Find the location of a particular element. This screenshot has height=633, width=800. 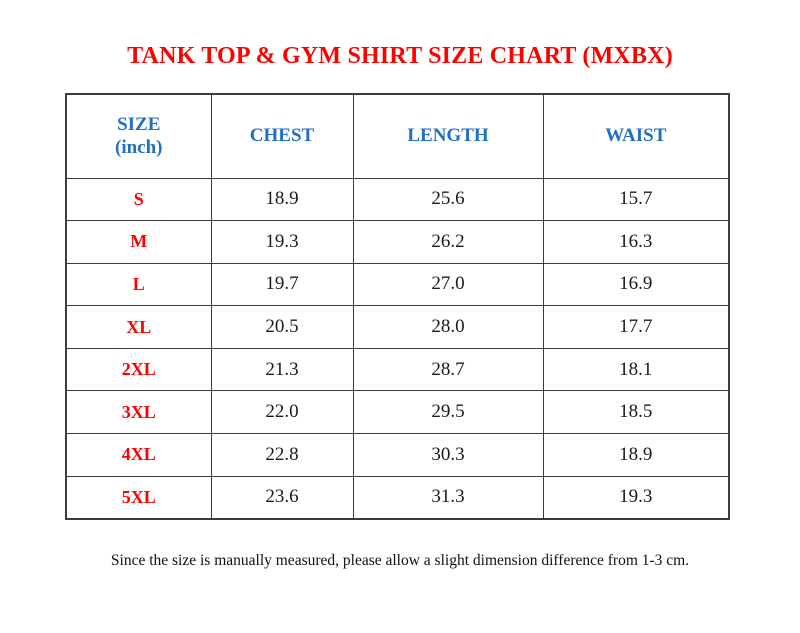

waist-value: 15.7 is located at coordinates (636, 199).